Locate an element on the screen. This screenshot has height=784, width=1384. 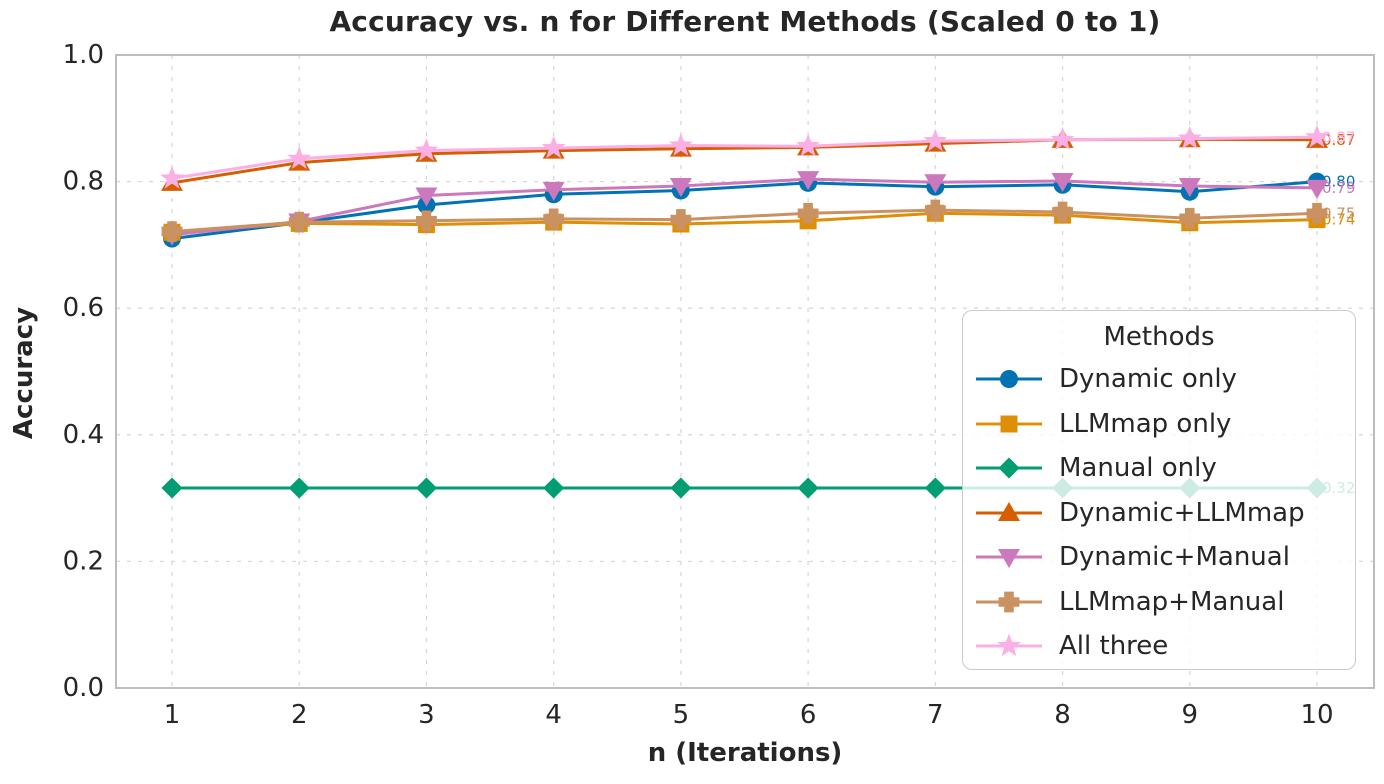
legend-item-all-three: All three is located at coordinates (1159, 646).